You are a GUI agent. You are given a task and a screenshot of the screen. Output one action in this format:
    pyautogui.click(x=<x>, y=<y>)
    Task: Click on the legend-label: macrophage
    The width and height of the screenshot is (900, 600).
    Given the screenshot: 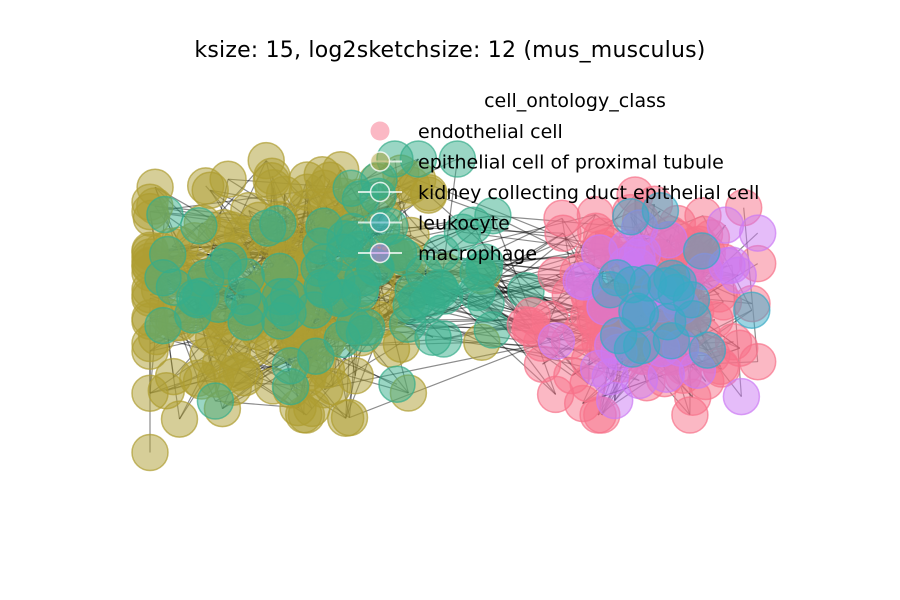 What is the action you would take?
    pyautogui.click(x=477, y=254)
    